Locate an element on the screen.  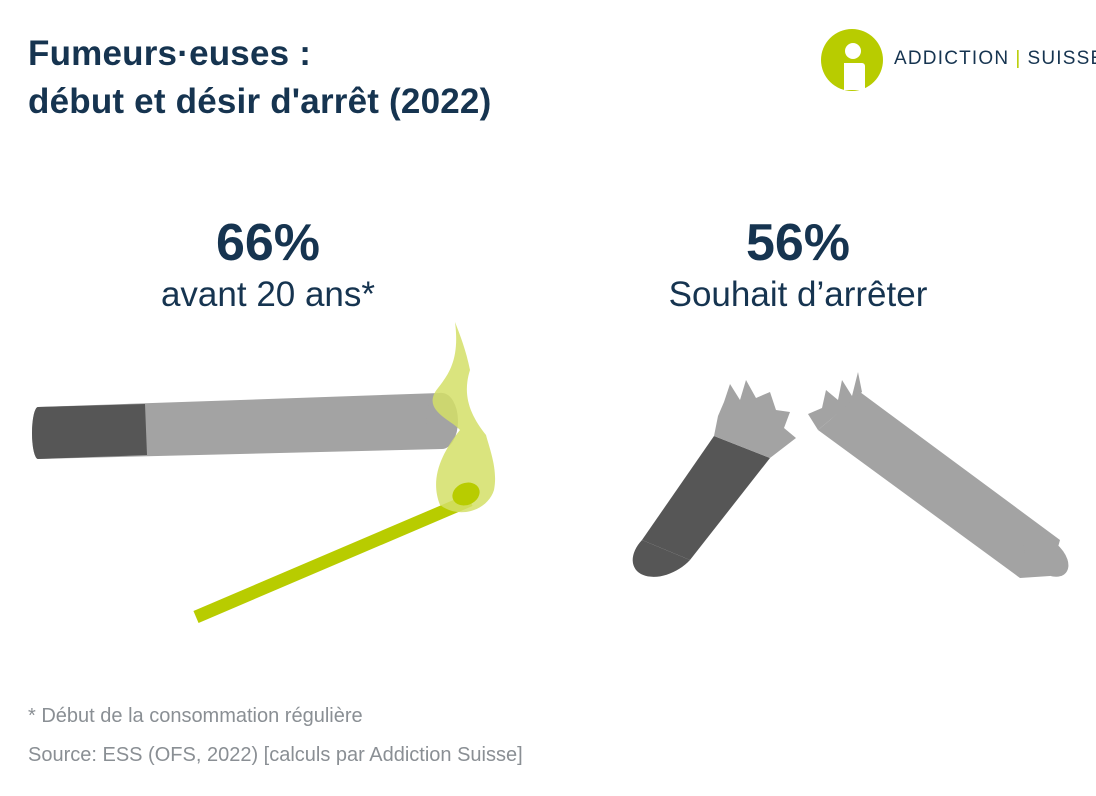
footnote-definition: * Début de la consommation régulière is located at coordinates (195, 716).